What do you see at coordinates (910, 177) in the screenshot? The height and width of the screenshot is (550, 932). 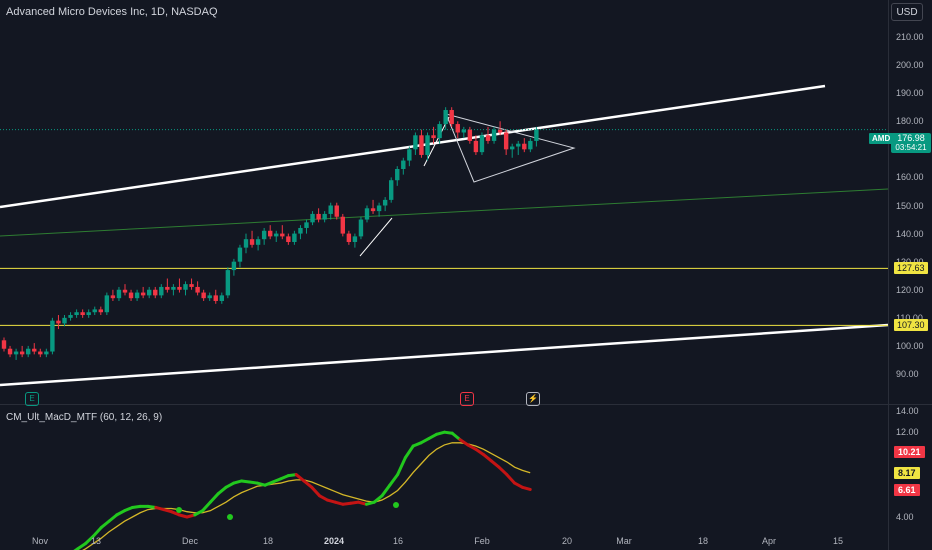 I see `price-tick-label: 160.00` at bounding box center [910, 177].